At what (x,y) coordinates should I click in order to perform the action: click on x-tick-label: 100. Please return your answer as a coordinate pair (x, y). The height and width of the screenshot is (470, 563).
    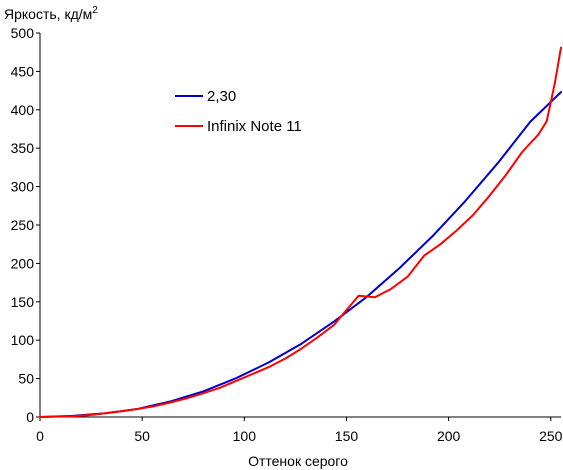
    Looking at the image, I should click on (245, 436).